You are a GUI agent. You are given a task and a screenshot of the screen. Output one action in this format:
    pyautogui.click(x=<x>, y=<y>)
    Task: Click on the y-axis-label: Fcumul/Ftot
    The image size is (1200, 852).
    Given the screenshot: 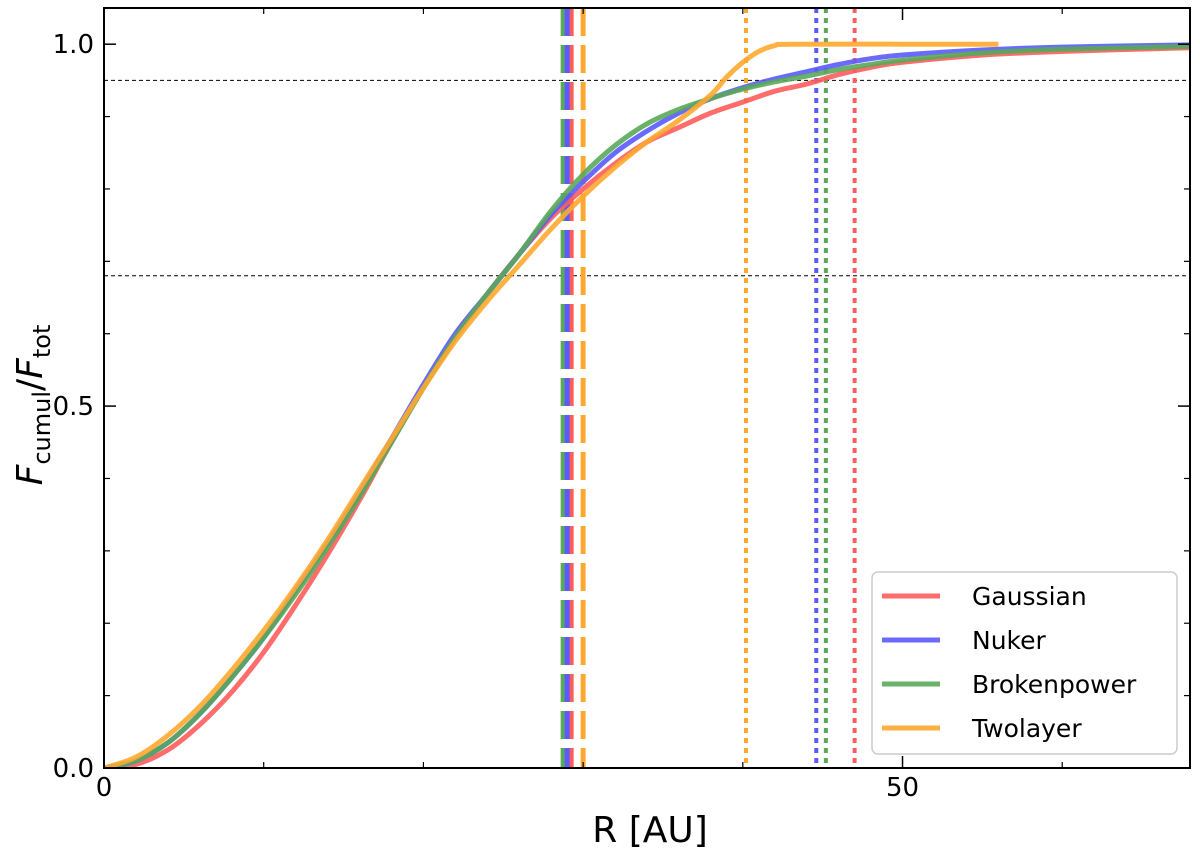 What is the action you would take?
    pyautogui.click(x=33, y=405)
    